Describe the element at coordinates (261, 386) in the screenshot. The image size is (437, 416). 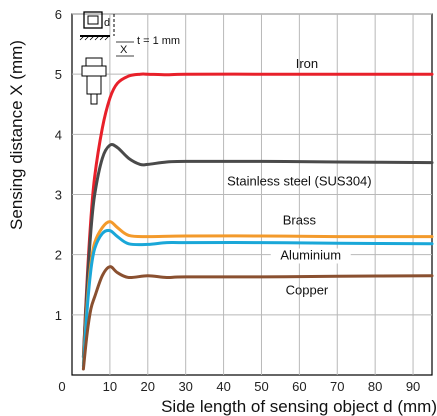
I see `x-tick-label: 50` at that location.